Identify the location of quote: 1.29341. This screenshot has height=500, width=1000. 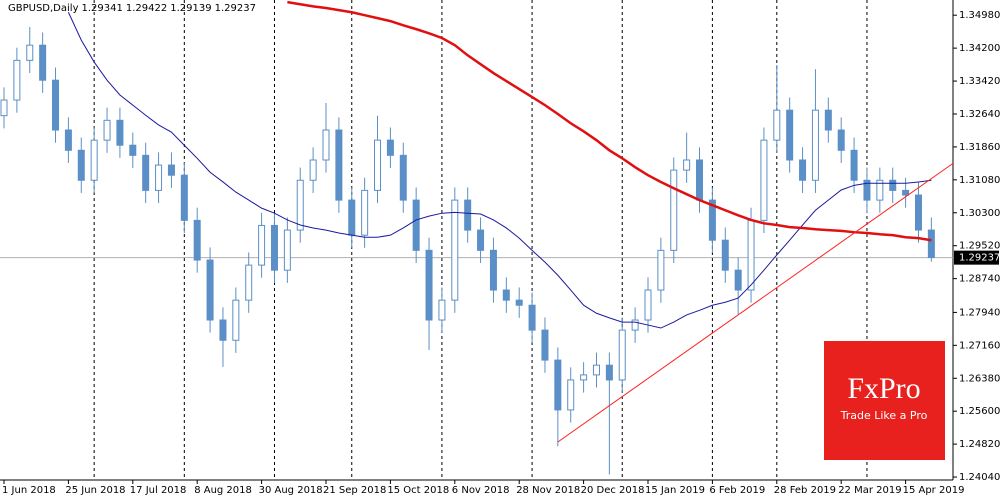
(102, 8).